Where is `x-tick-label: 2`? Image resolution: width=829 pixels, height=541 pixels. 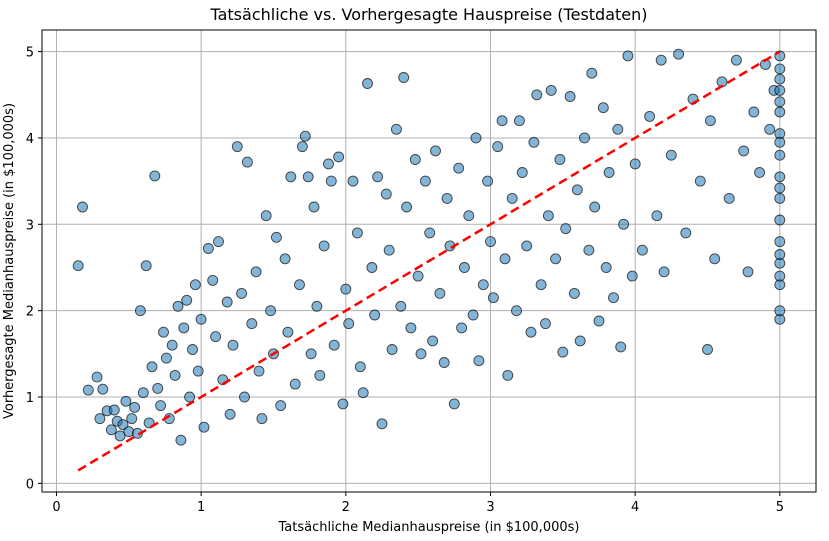 x-tick-label: 2 is located at coordinates (346, 507).